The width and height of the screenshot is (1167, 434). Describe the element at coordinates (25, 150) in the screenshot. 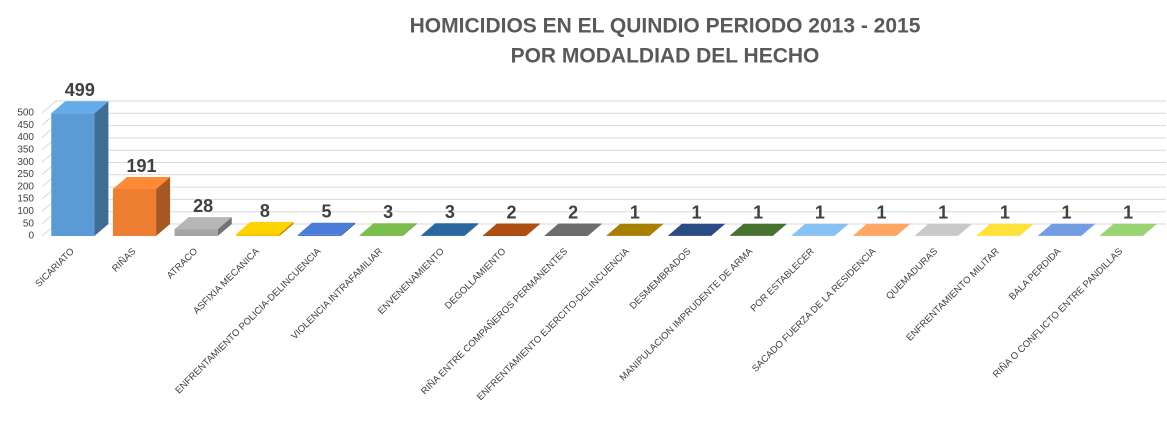

I see `y-tick-label: 350` at that location.